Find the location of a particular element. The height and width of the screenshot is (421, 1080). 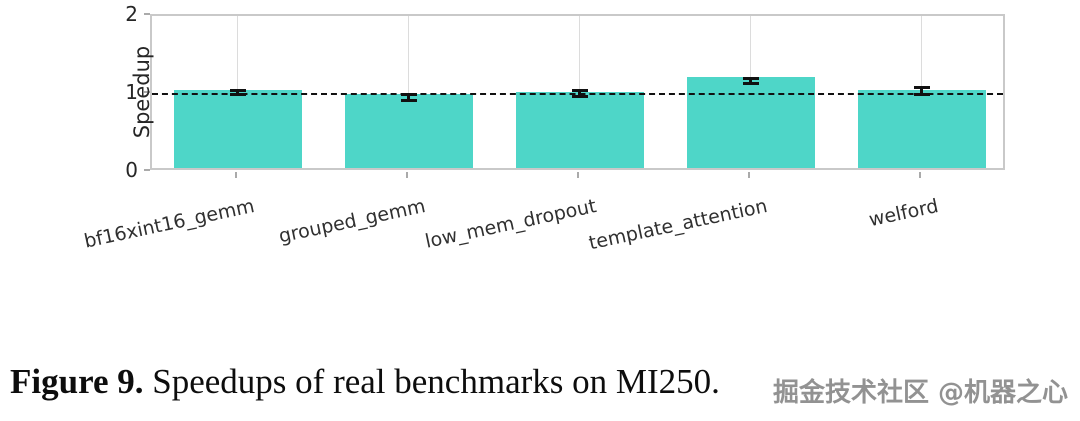

bar-low_mem_dropout is located at coordinates (580, 130).